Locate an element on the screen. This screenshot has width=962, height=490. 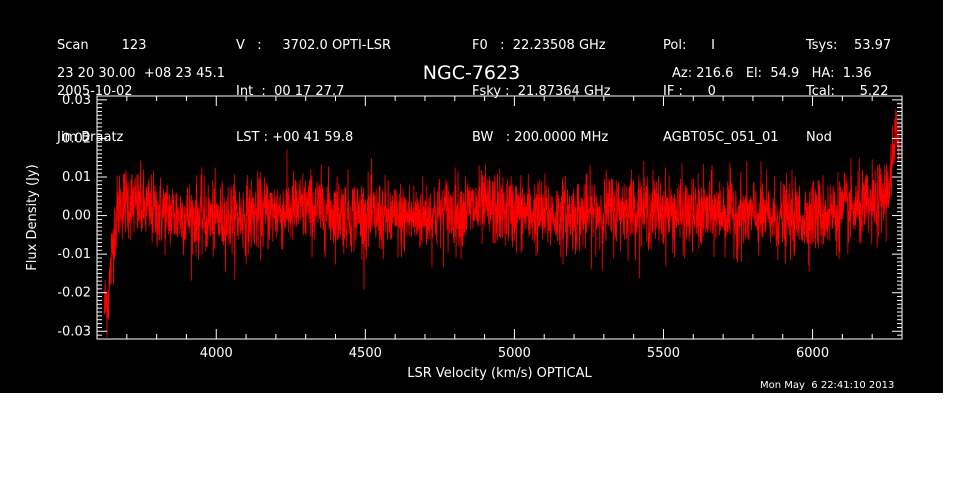
timestamp: Mon May 6 22:41:10 2013 is located at coordinates (827, 385).